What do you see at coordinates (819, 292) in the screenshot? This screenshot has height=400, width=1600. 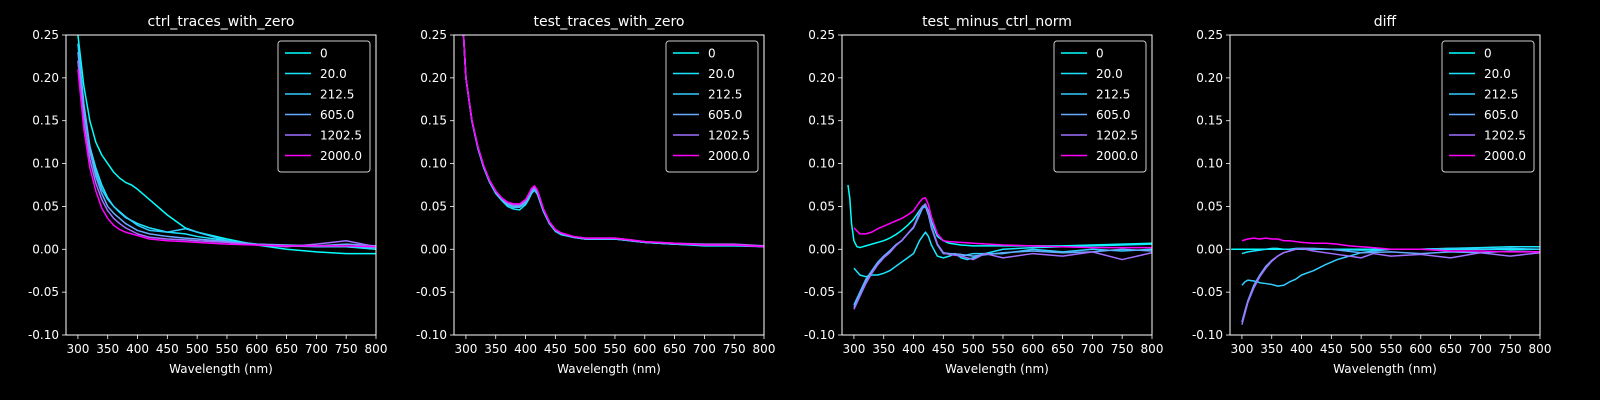 I see `y-tick-label: -0.05` at bounding box center [819, 292].